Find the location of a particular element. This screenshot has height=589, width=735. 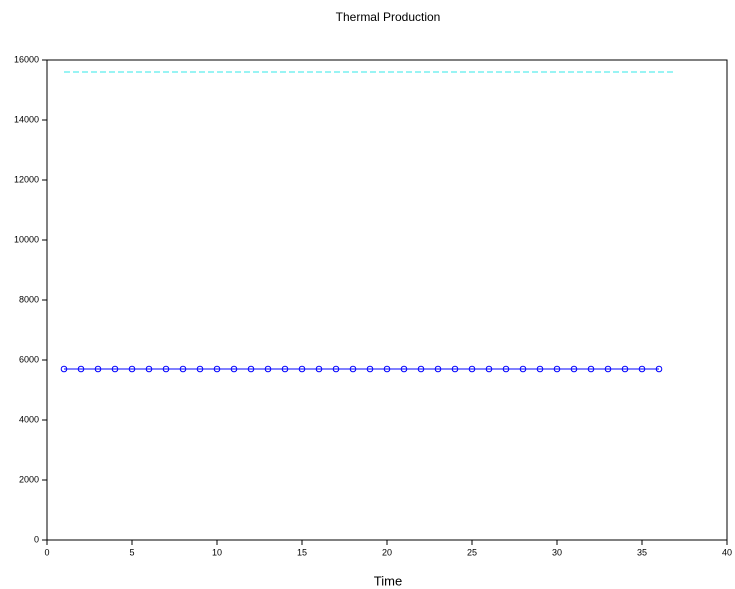

y-tick-label: 4000 is located at coordinates (29, 419).